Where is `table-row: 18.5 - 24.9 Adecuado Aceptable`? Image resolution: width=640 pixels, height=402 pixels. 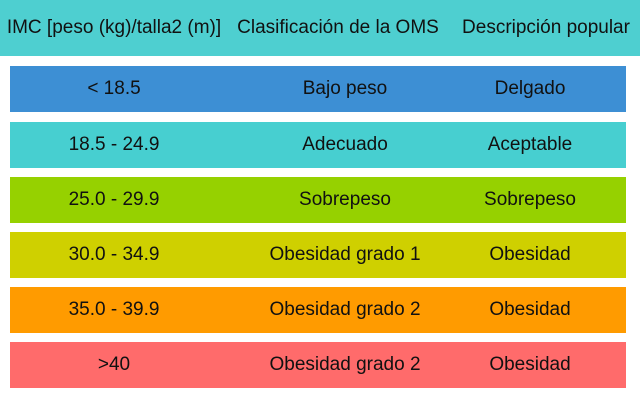
table-row: 18.5 - 24.9 Adecuado Aceptable is located at coordinates (318, 145).